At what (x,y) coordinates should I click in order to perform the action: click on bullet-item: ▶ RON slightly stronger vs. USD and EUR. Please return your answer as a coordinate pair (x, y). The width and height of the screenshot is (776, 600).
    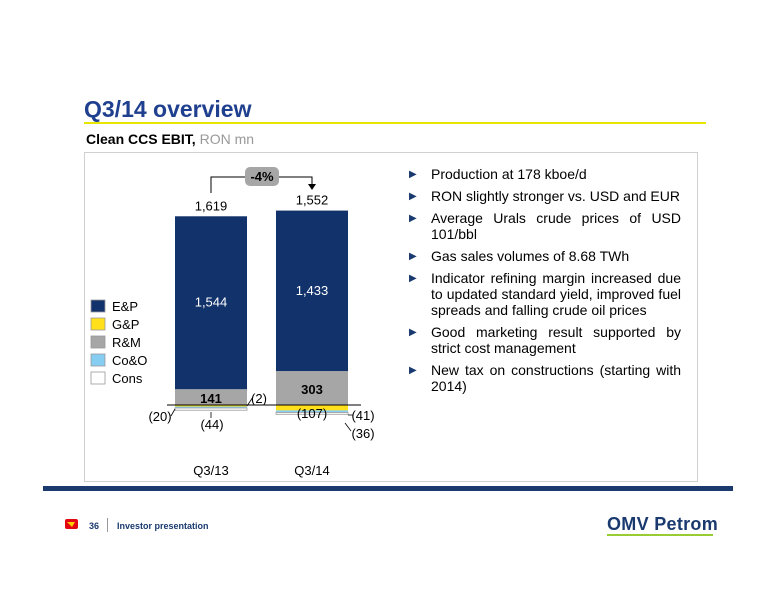
    Looking at the image, I should click on (545, 196).